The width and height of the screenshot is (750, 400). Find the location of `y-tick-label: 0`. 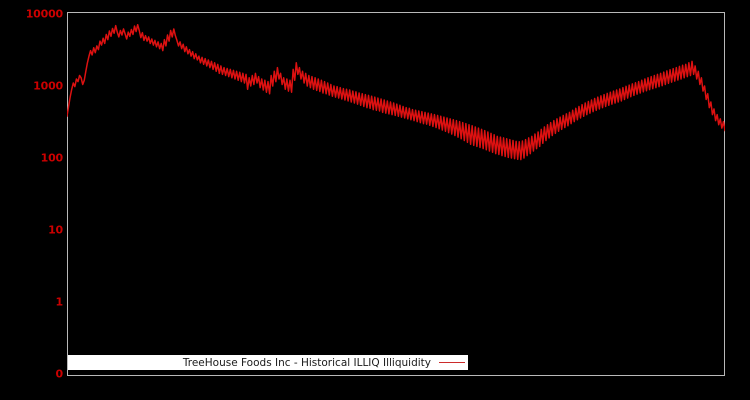

y-tick-label: 0 is located at coordinates (59, 374).